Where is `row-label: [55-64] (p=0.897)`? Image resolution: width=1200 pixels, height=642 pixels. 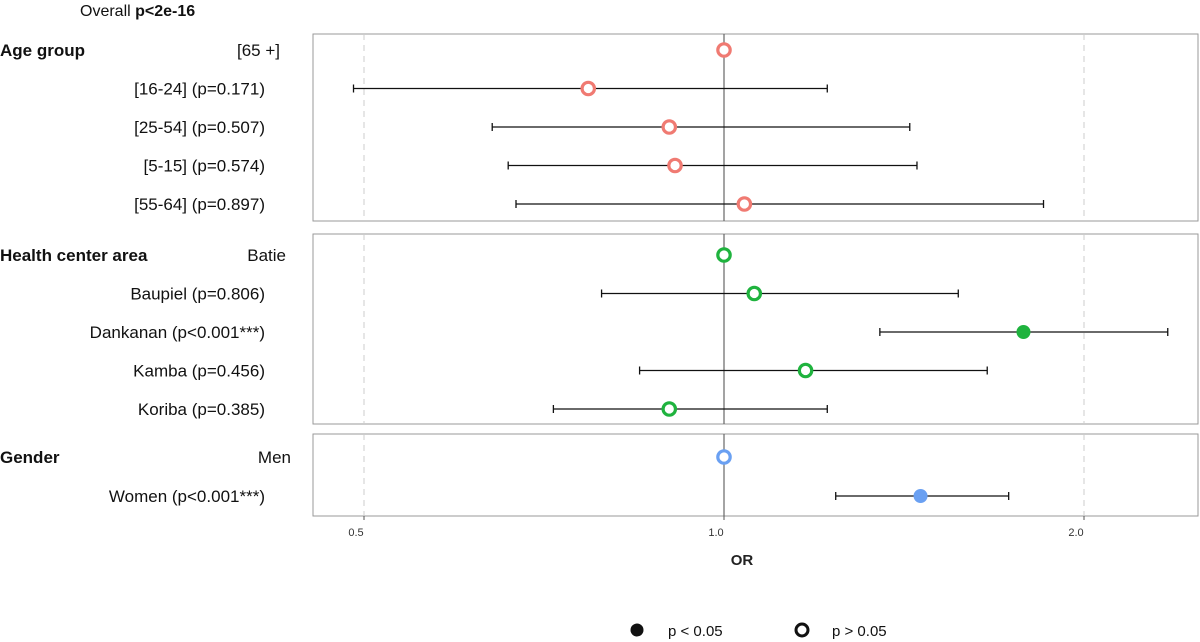 row-label: [55-64] (p=0.897) is located at coordinates (199, 204).